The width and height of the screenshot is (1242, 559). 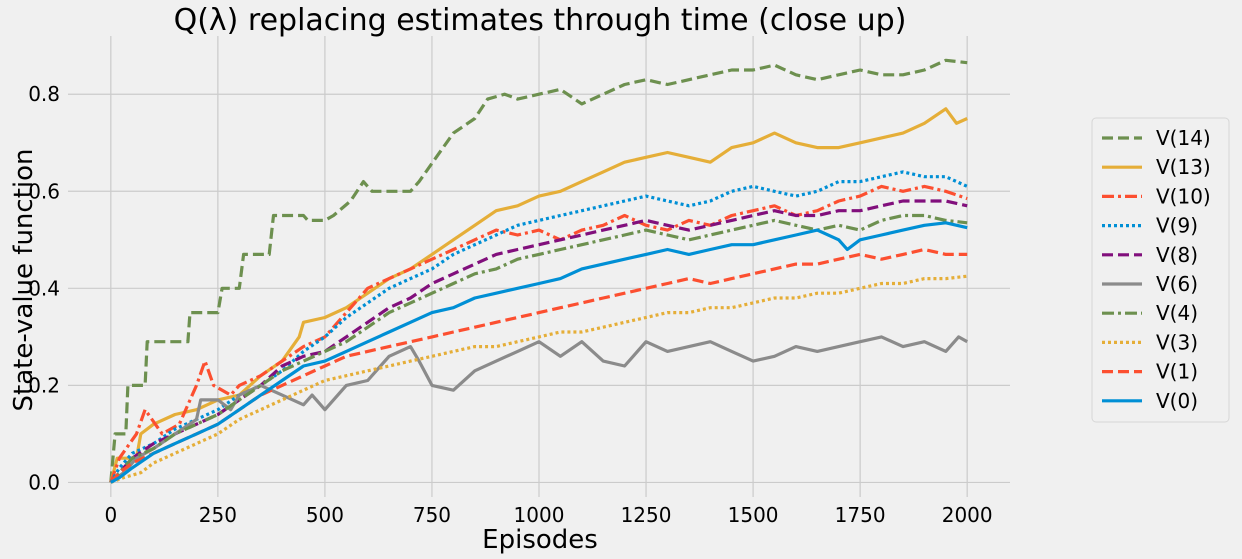 I want to click on legend-label: V(4), so click(x=1177, y=313).